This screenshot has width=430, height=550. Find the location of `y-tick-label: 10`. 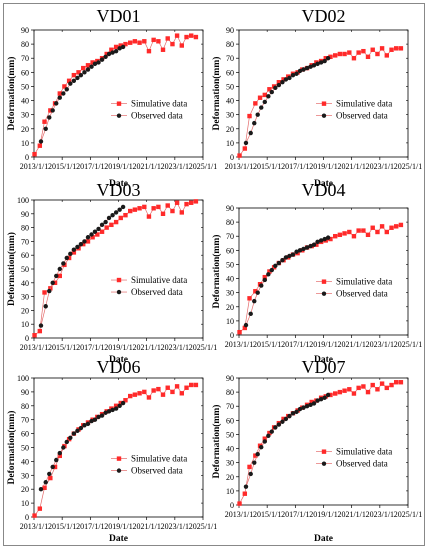

y-tick-label: 10 is located at coordinates (25, 324).